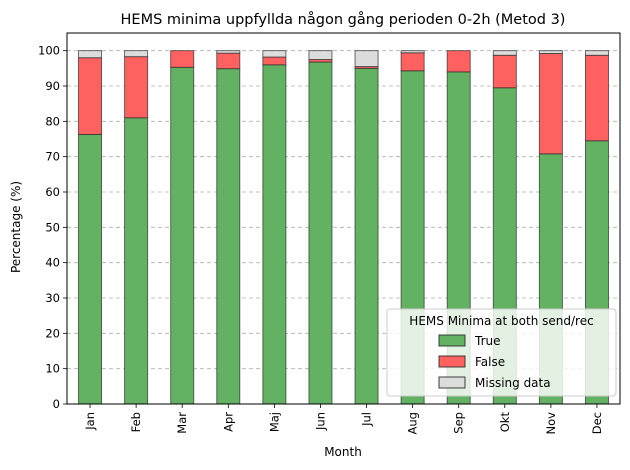  I want to click on y-tick-label: 50, so click(52, 227).